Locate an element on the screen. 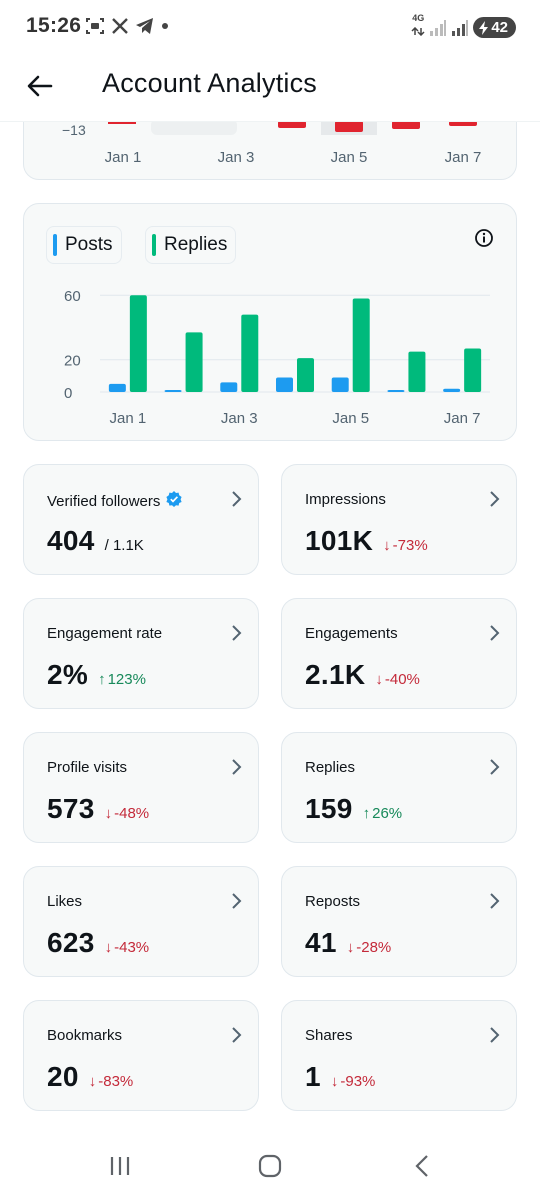 This screenshot has width=540, height=1200. stat-delta: ↓ -73% is located at coordinates (405, 545).